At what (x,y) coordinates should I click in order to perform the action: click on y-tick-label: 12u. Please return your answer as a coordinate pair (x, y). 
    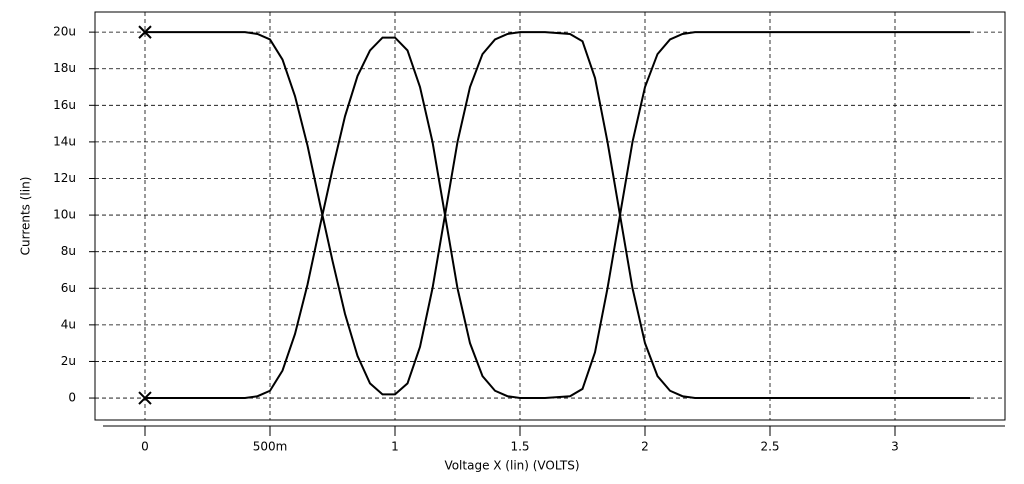
    Looking at the image, I should click on (64, 178).